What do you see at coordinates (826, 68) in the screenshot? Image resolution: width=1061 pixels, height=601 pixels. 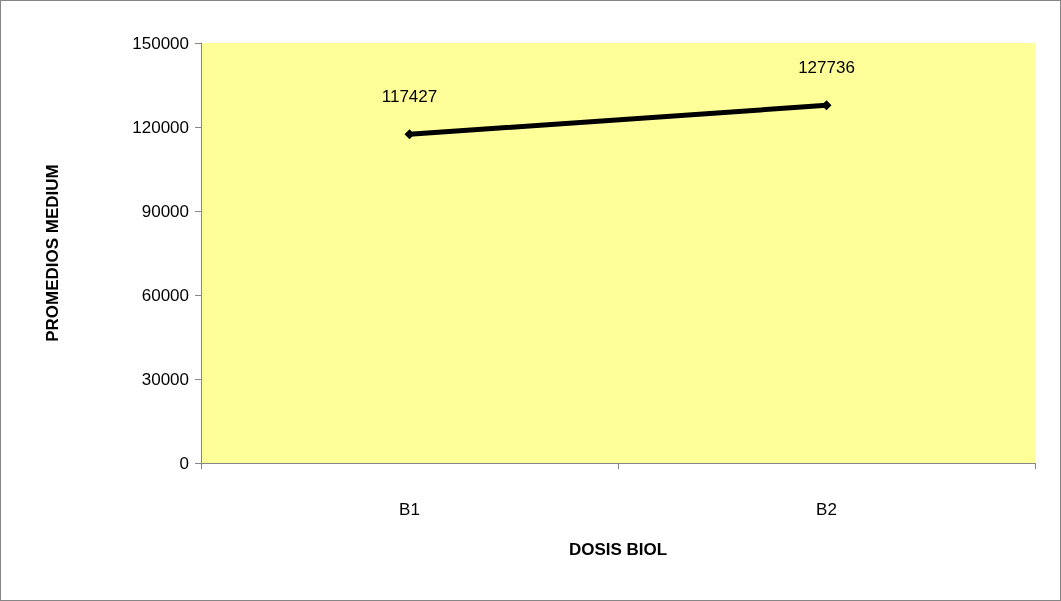 I see `data-label: 127736` at bounding box center [826, 68].